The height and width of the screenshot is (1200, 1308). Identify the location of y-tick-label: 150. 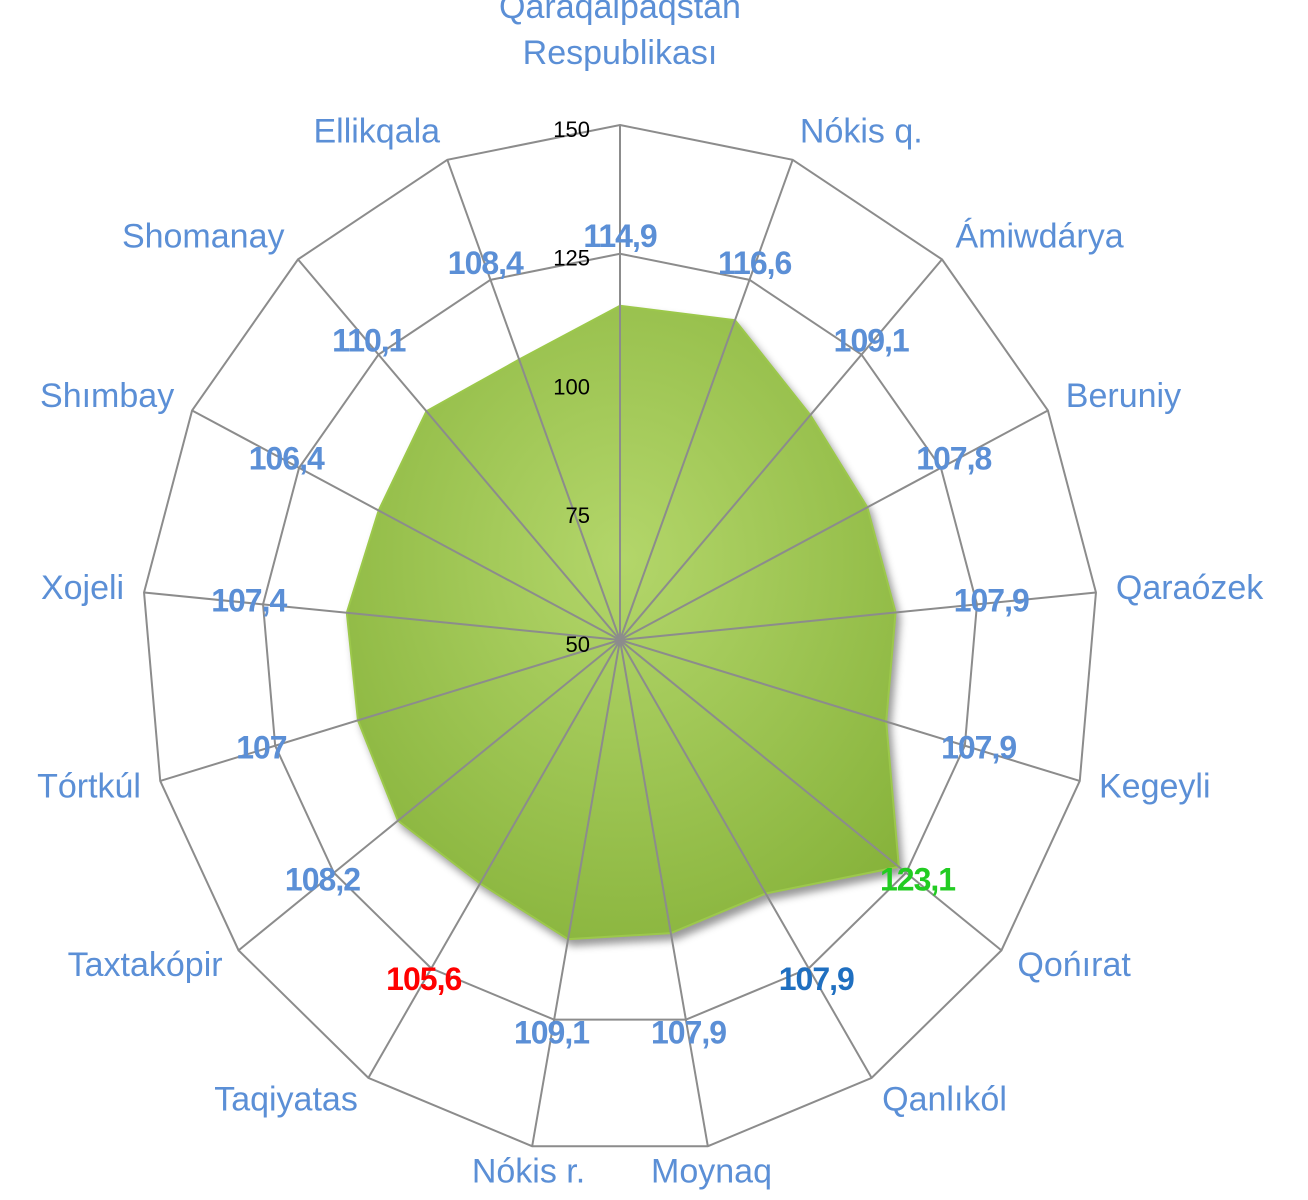
(571, 129).